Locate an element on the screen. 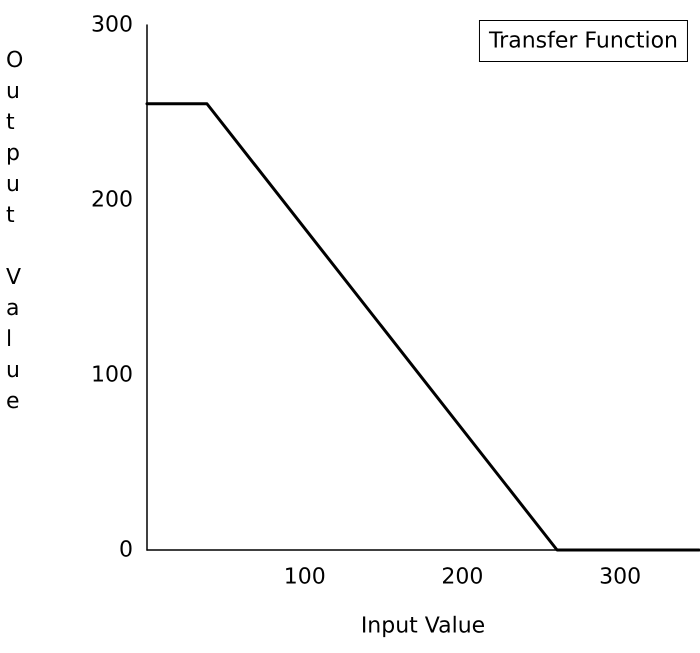 The height and width of the screenshot is (653, 700). x-tick-label: 100 is located at coordinates (305, 577).